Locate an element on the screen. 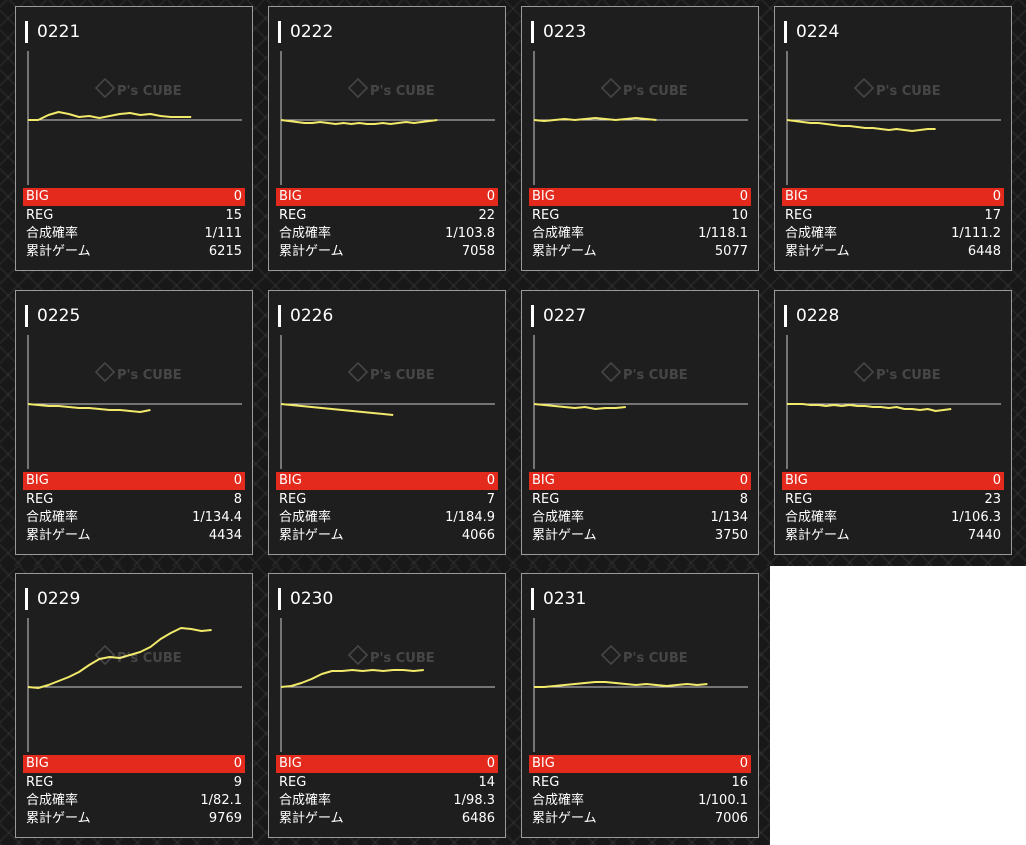 The image size is (1026, 845). stats-table: BIG 0 REG 9 合成確率 1/82.1 累計ゲーム 9769 is located at coordinates (134, 791).